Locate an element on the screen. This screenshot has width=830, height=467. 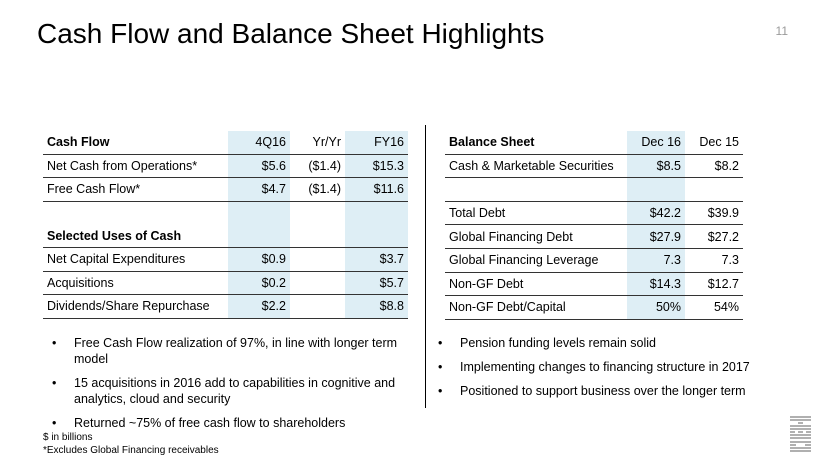
row-label: Global Financing Leverage is located at coordinates (536, 260).